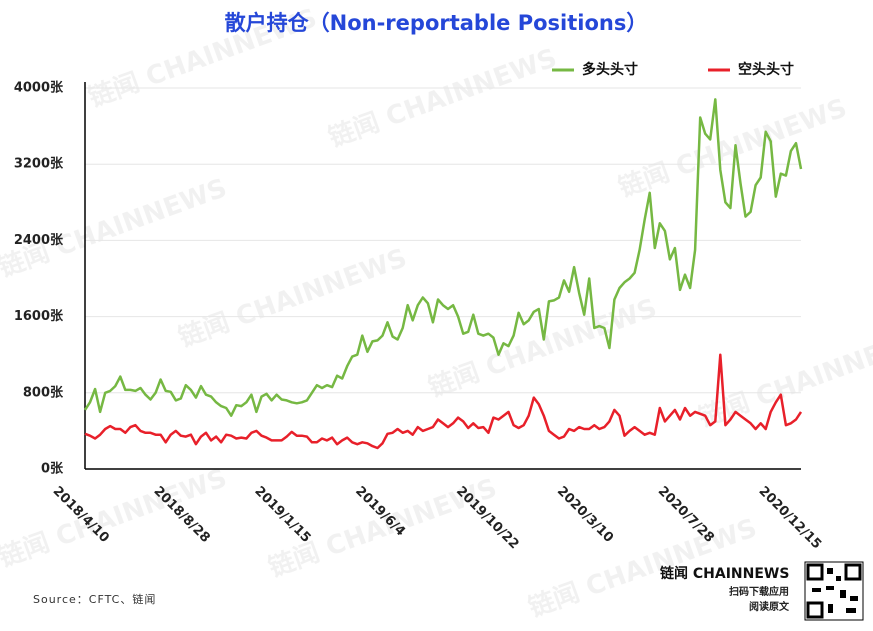 The height and width of the screenshot is (631, 873). I want to click on legend-label: 多头头寸, so click(610, 69).